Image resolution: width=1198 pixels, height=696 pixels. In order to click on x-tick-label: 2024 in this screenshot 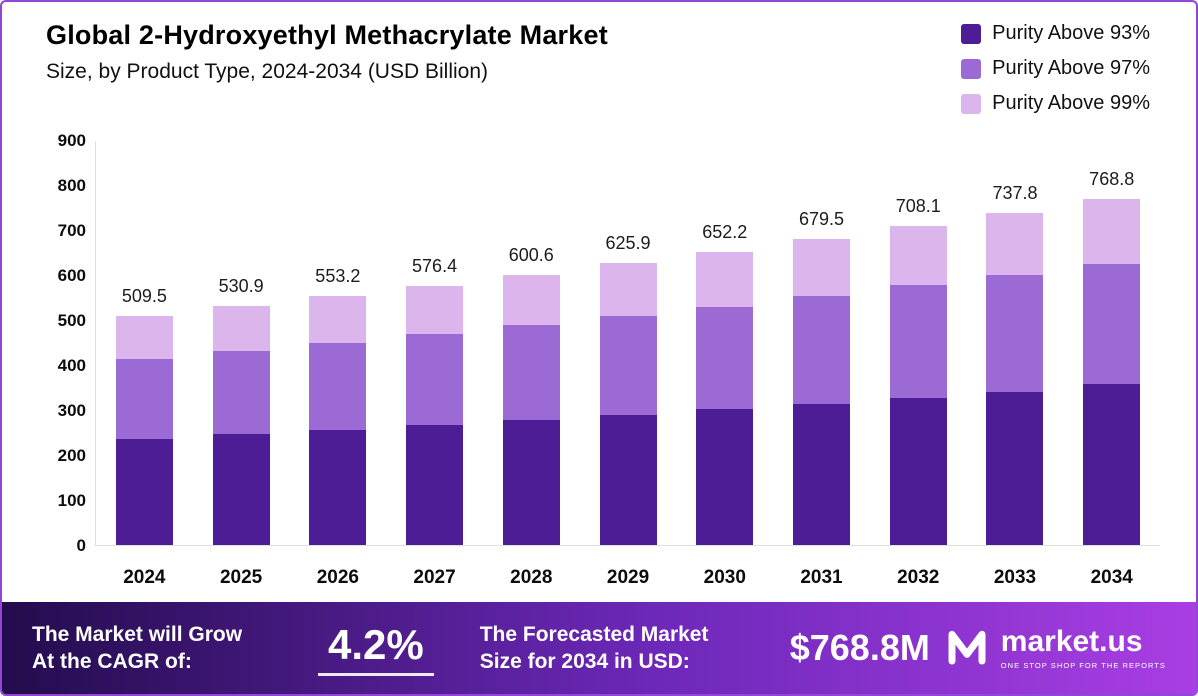, I will do `click(144, 577)`.